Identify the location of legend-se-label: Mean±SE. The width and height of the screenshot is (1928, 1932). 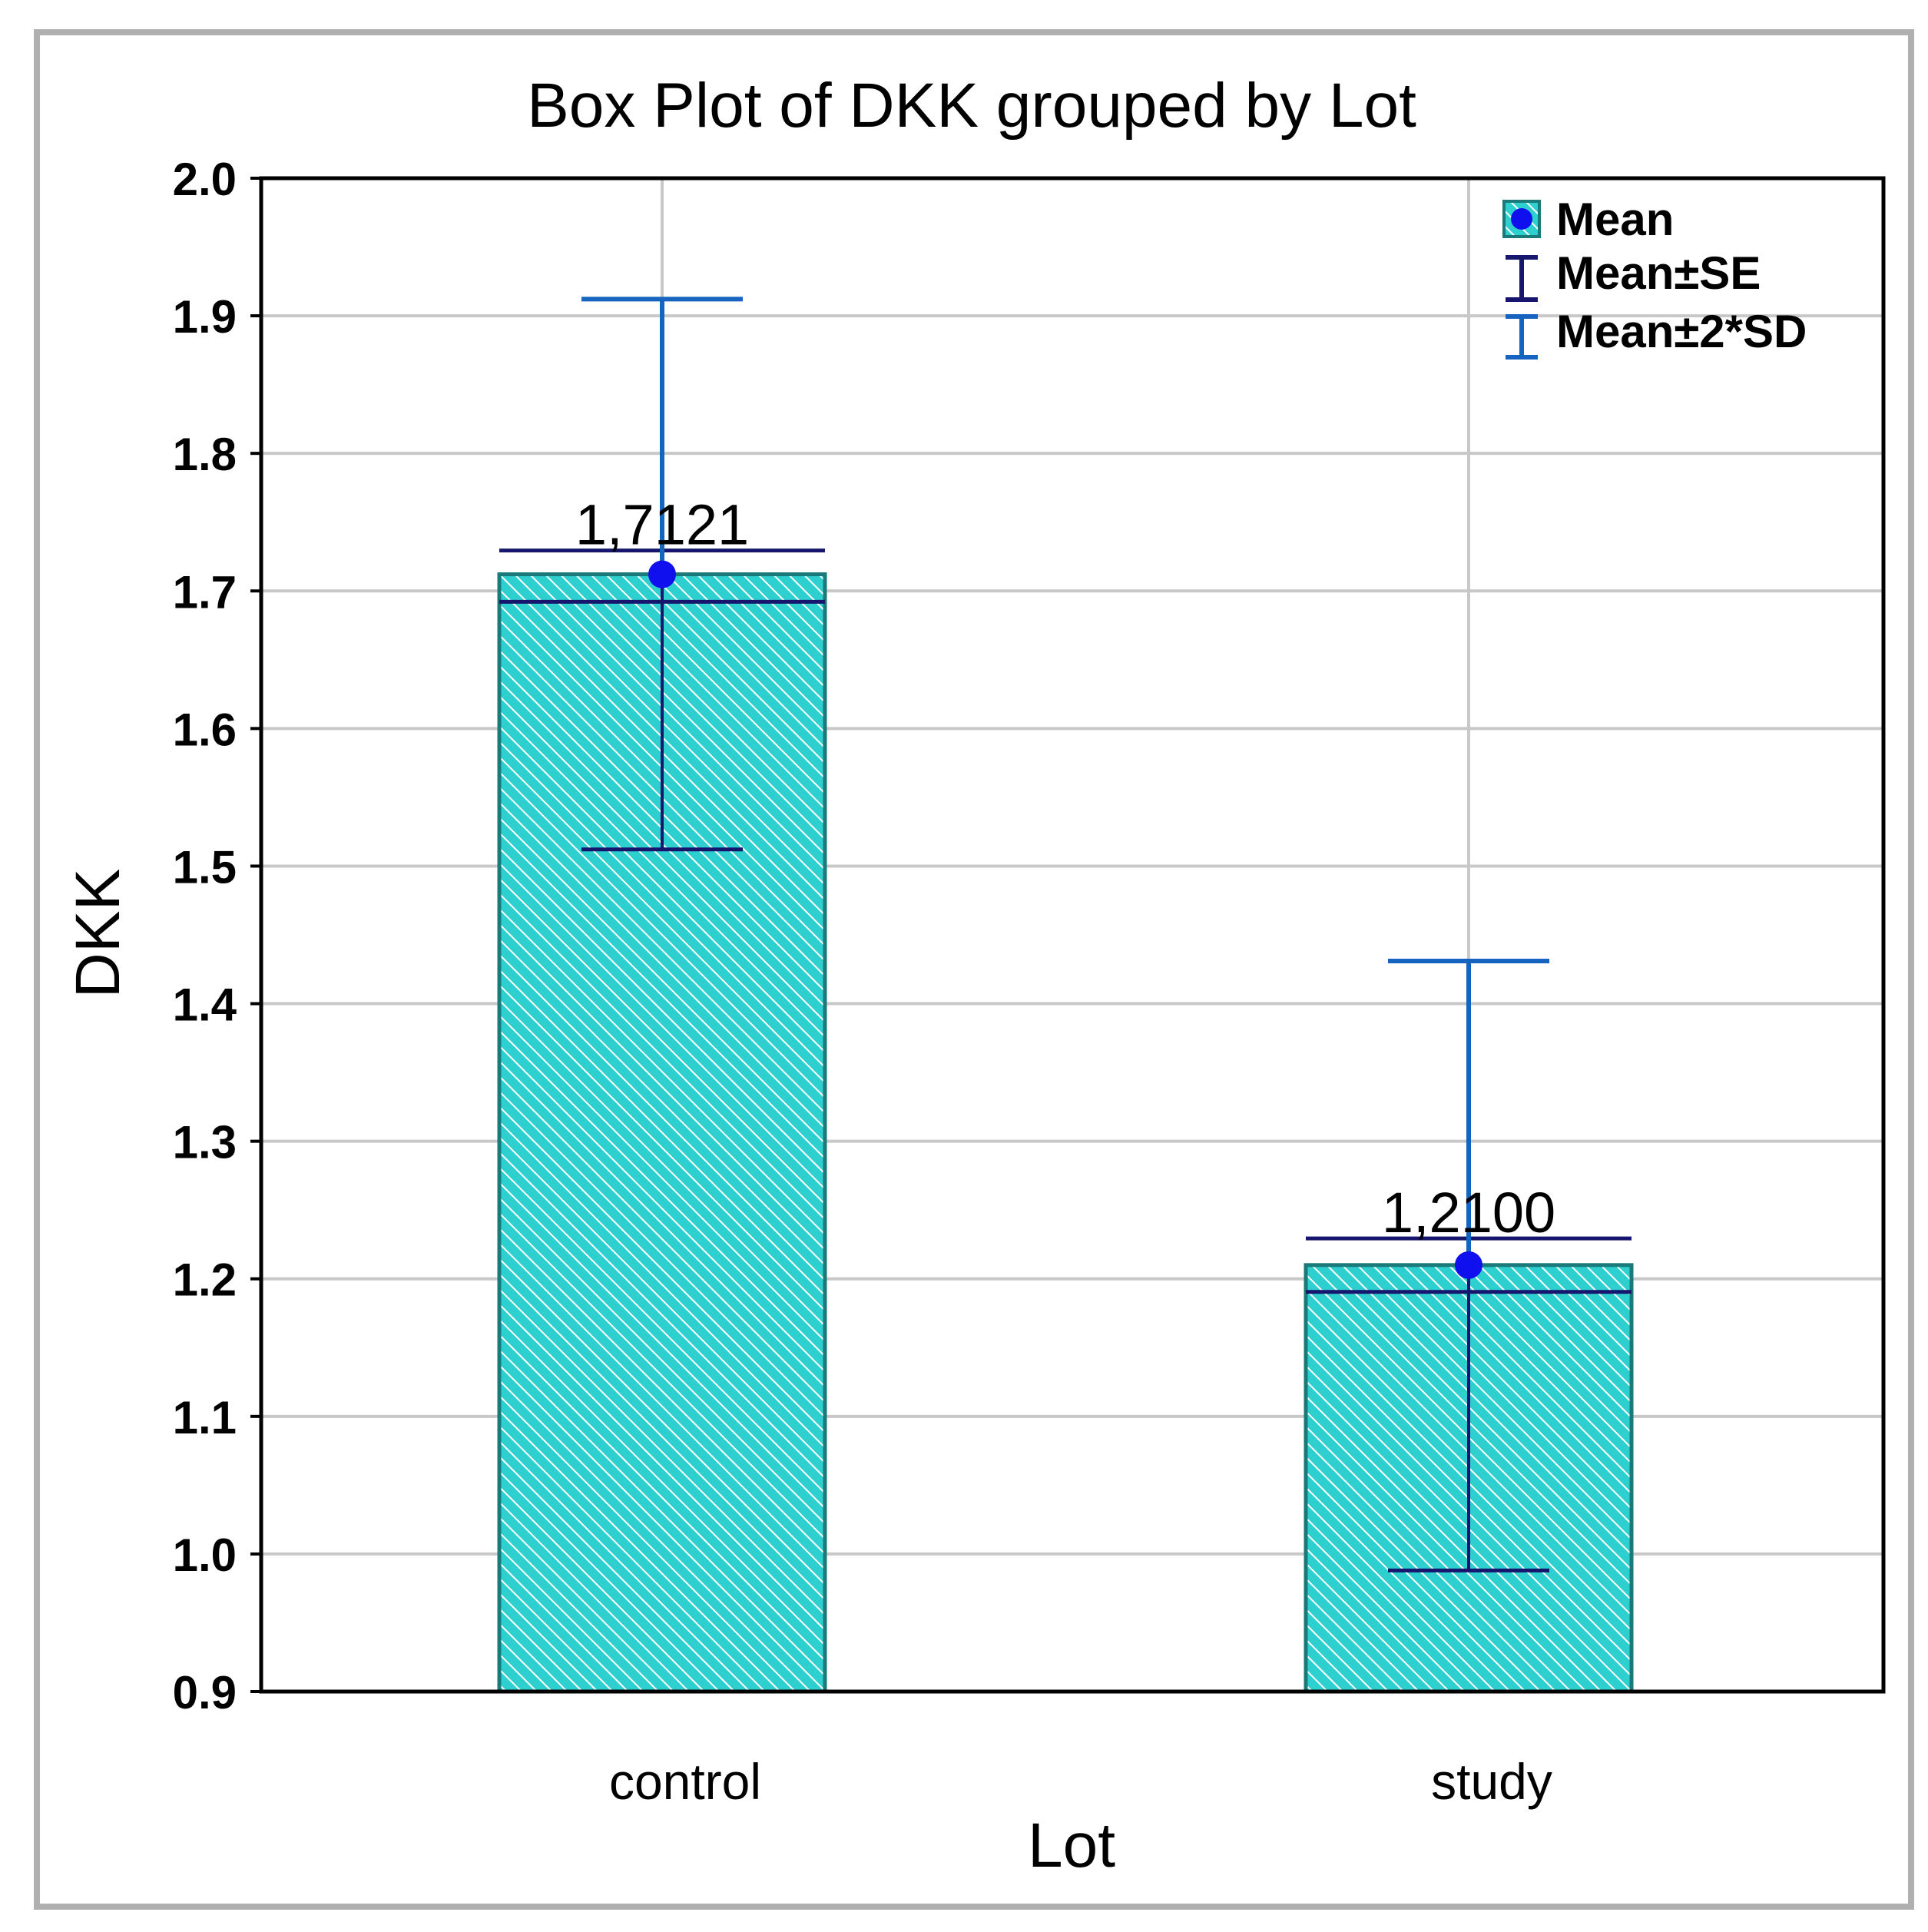
(1658, 273).